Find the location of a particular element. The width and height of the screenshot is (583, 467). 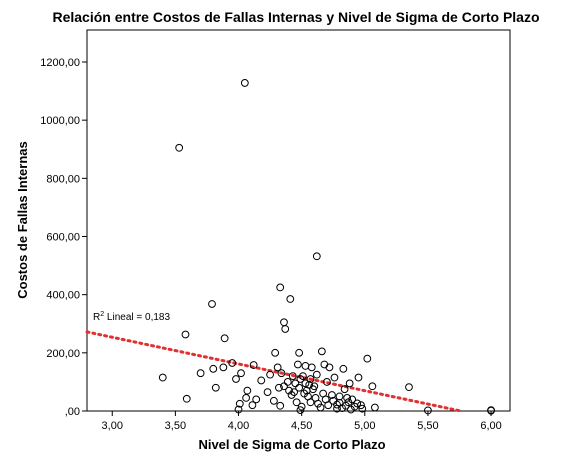

y-tick-label: 600,00 is located at coordinates (63, 237).